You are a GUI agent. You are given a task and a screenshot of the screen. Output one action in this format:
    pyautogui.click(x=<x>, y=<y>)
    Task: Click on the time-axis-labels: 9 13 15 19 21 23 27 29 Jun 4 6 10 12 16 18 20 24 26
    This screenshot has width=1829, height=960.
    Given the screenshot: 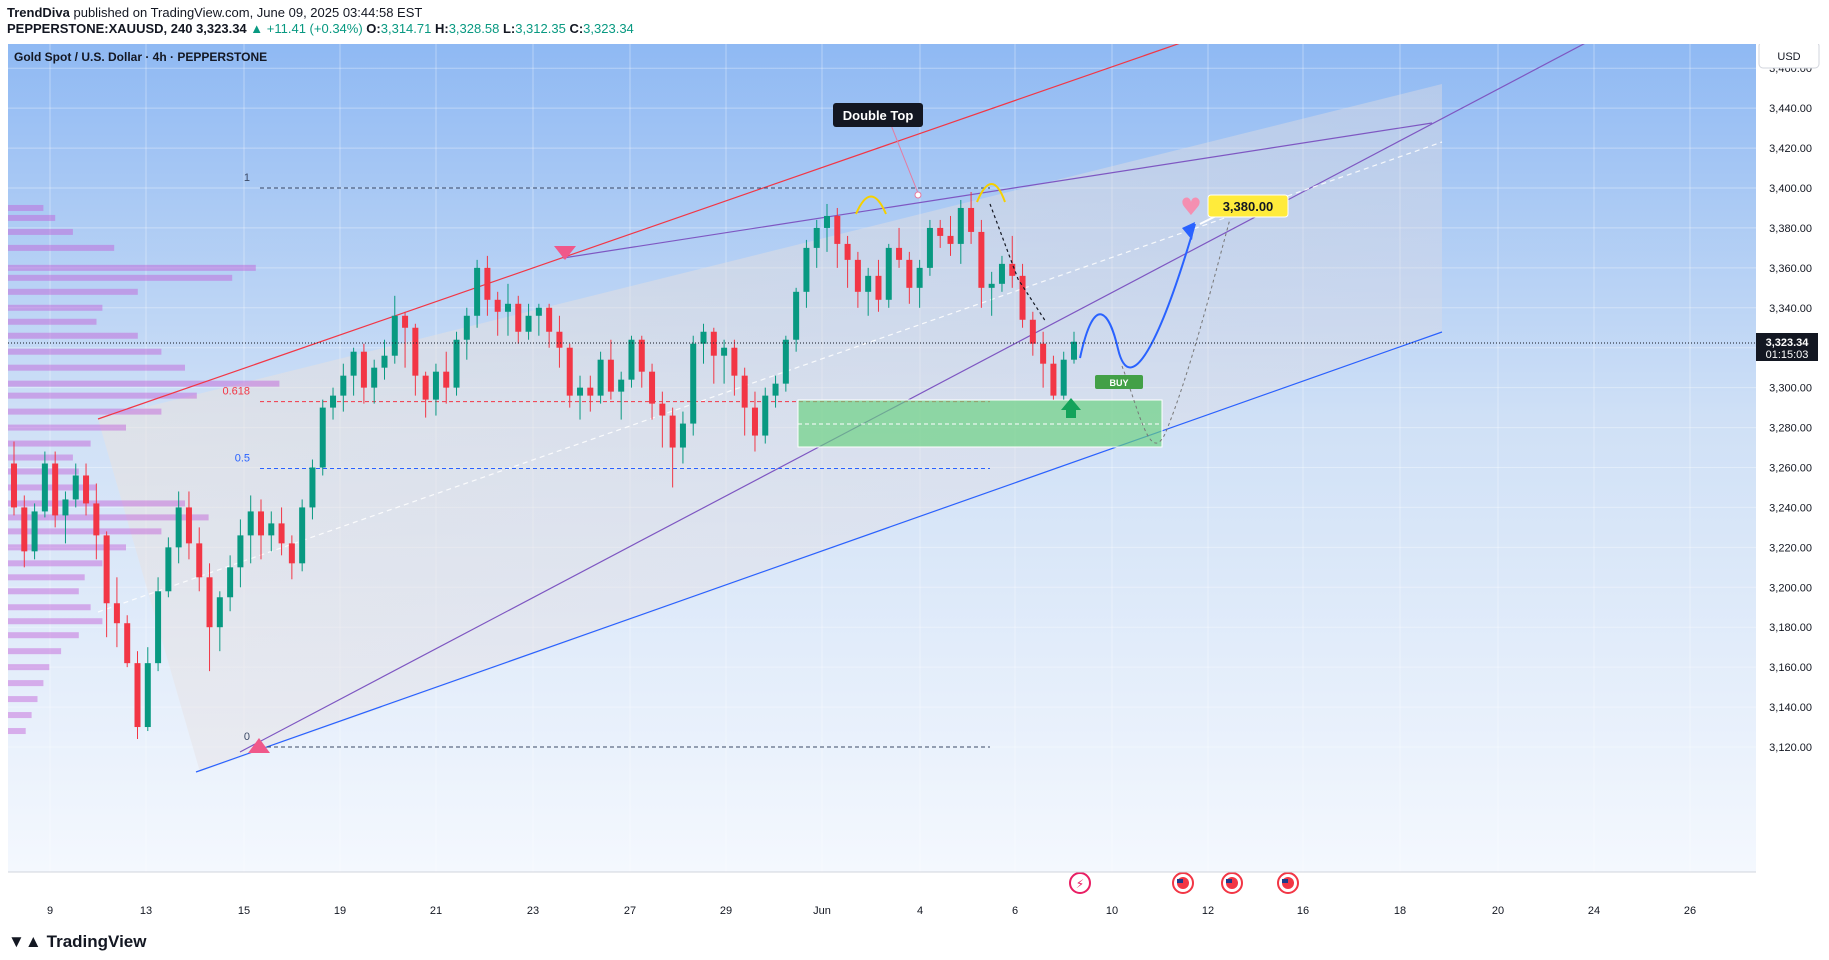 What is the action you would take?
    pyautogui.click(x=871, y=911)
    